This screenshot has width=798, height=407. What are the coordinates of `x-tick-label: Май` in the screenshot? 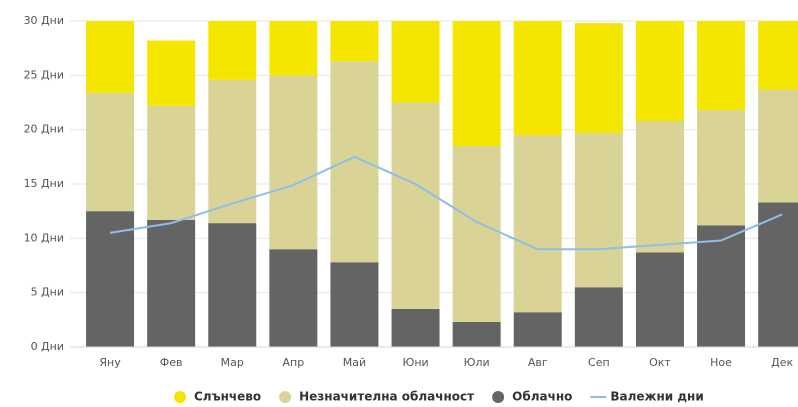 It's located at (354, 362).